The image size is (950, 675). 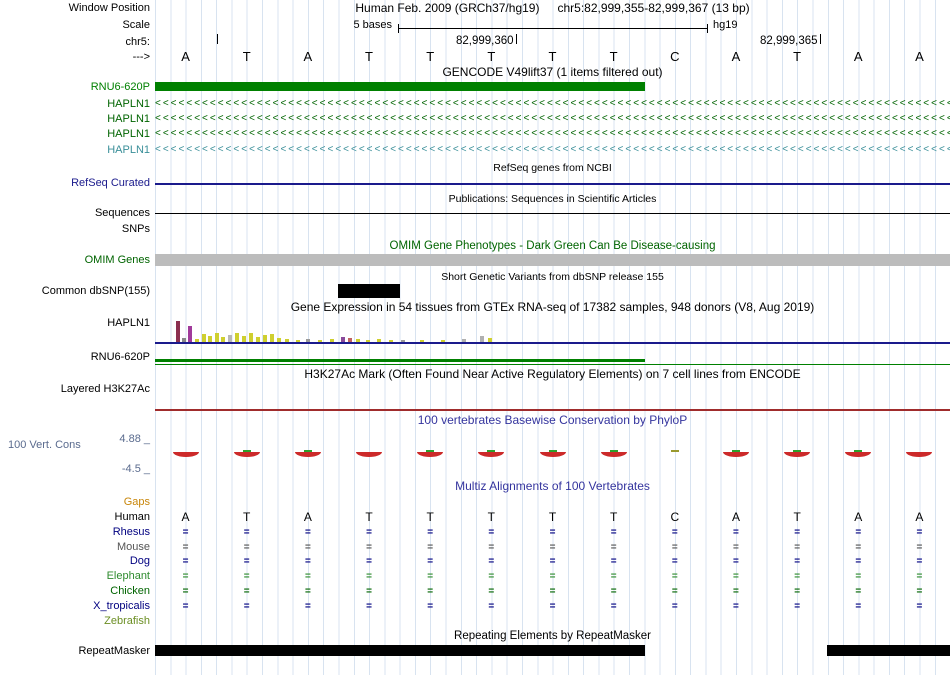 What do you see at coordinates (552, 184) in the screenshot?
I see `refseq-curated-line` at bounding box center [552, 184].